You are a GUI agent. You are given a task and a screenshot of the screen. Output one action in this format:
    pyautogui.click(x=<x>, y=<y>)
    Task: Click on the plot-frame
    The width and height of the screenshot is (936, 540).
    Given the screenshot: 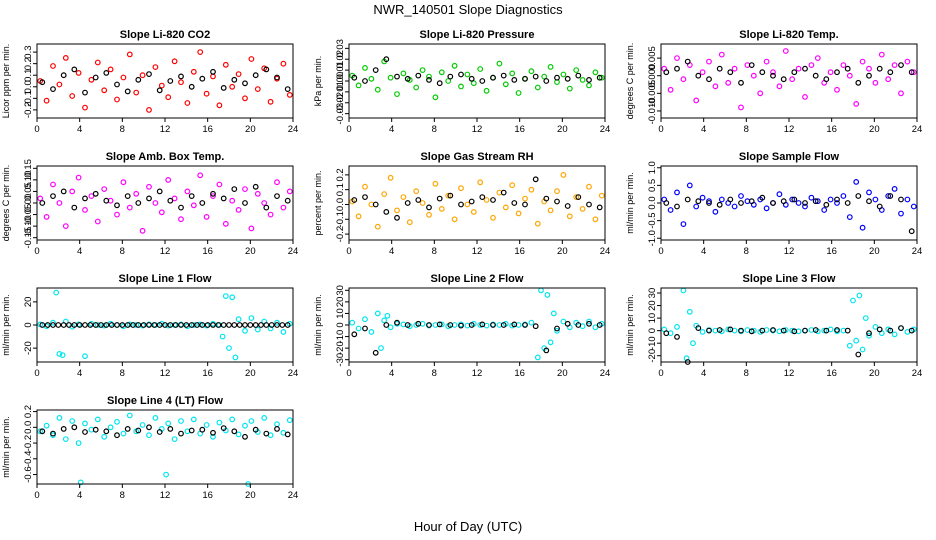 What is the action you would take?
    pyautogui.click(x=789, y=81)
    